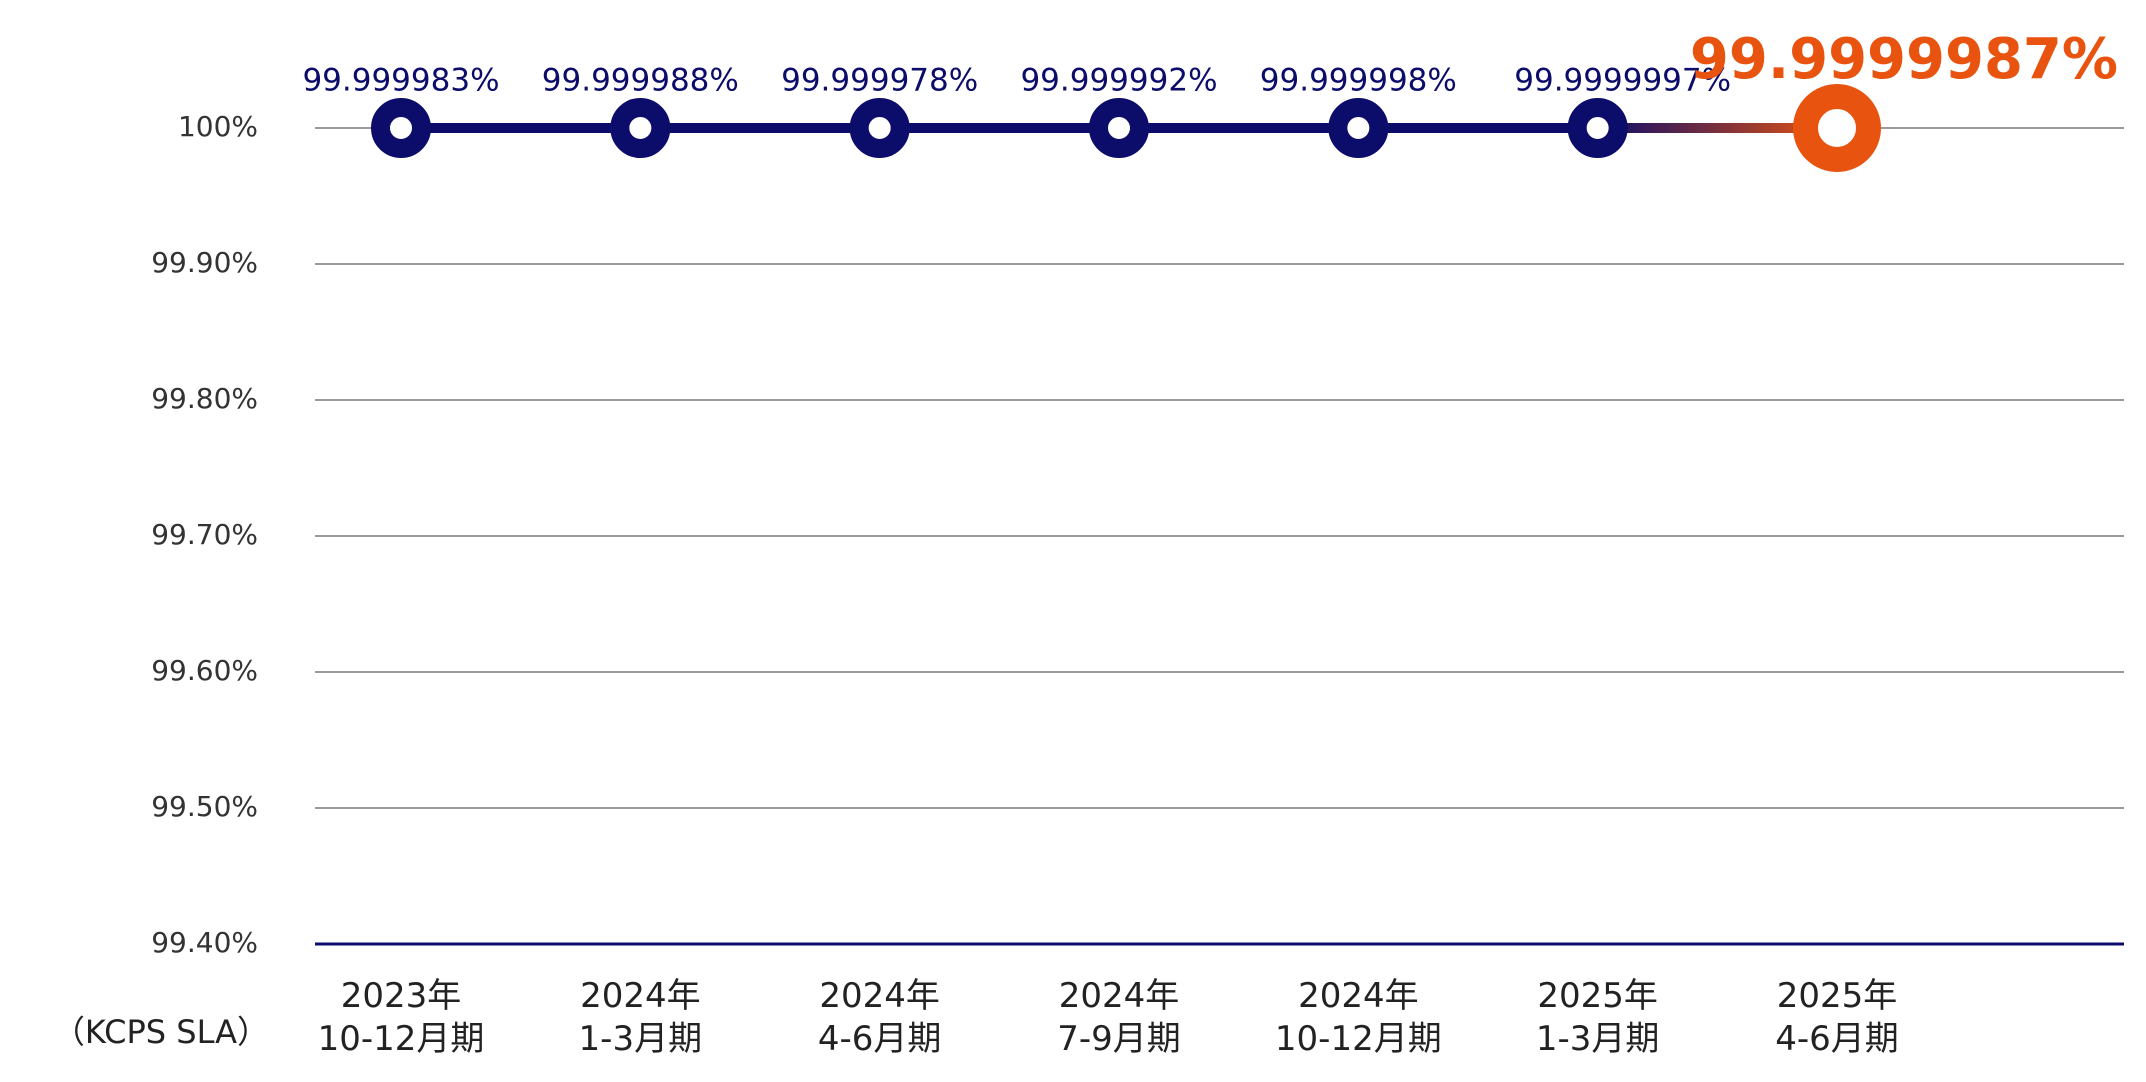  Describe the element at coordinates (161, 1032) in the screenshot. I see `x-axis-label: （KCPS SLA）` at that location.